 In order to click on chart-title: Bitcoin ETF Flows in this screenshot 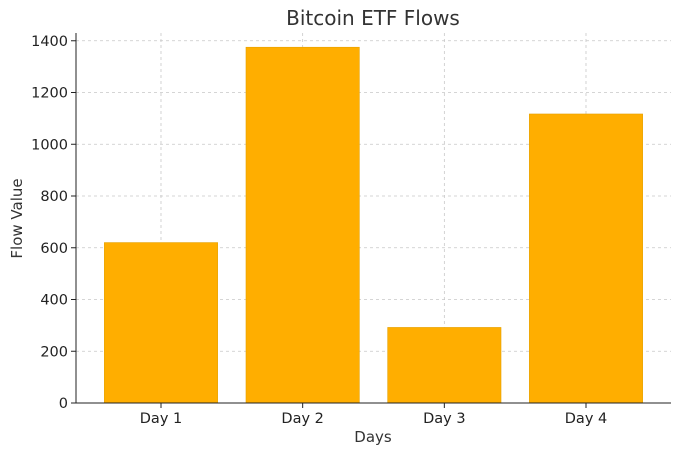, I will do `click(373, 18)`.